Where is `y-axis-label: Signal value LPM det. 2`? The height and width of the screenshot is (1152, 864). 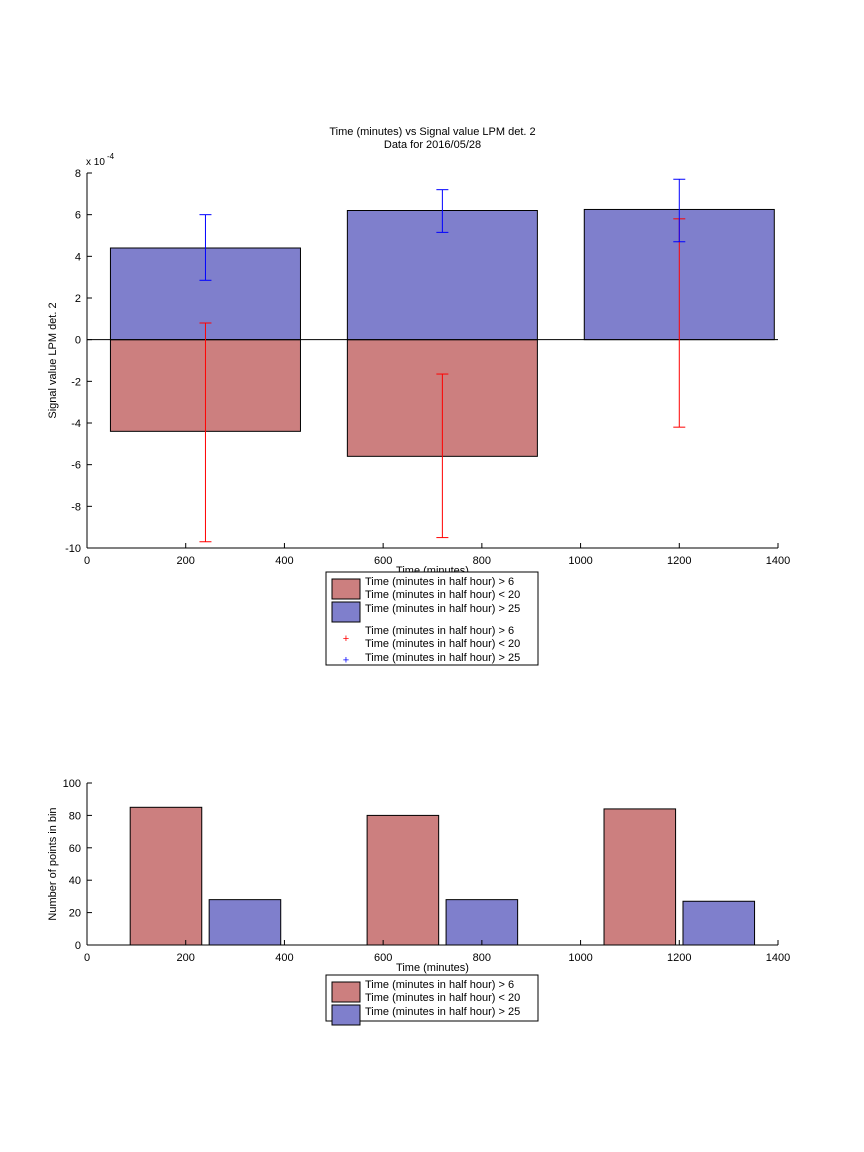
y-axis-label: Signal value LPM det. 2 is located at coordinates (53, 360).